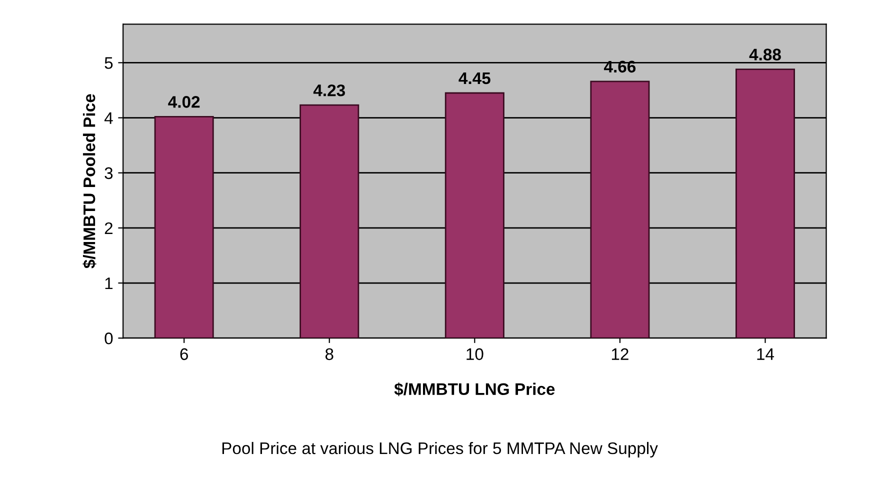  Describe the element at coordinates (184, 354) in the screenshot. I see `x-tick-label: 6` at that location.